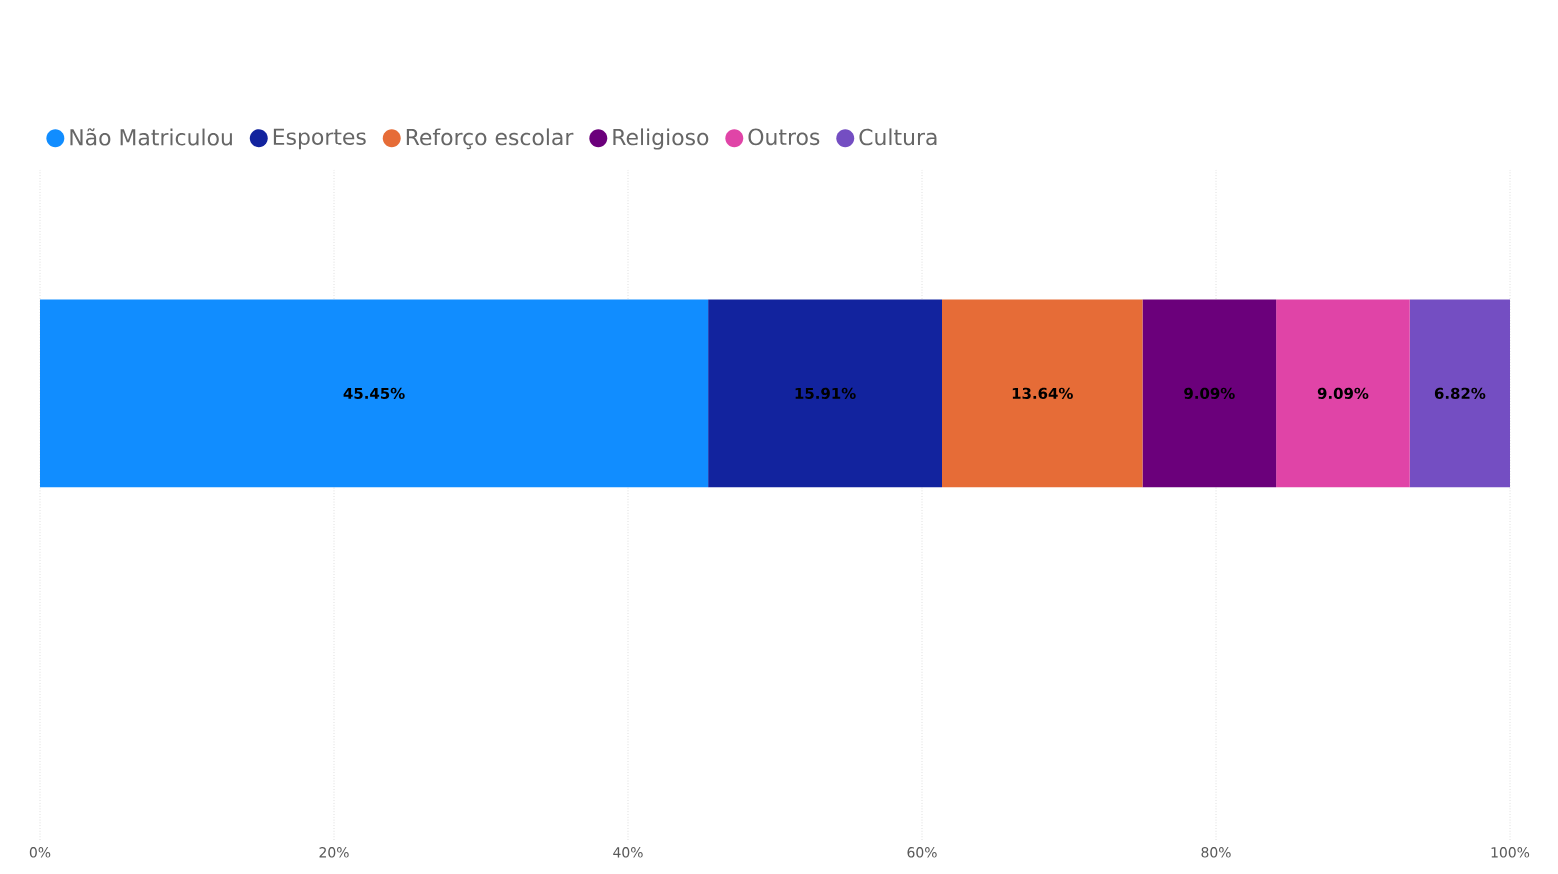  I want to click on legend-label: Esportes, so click(319, 139).